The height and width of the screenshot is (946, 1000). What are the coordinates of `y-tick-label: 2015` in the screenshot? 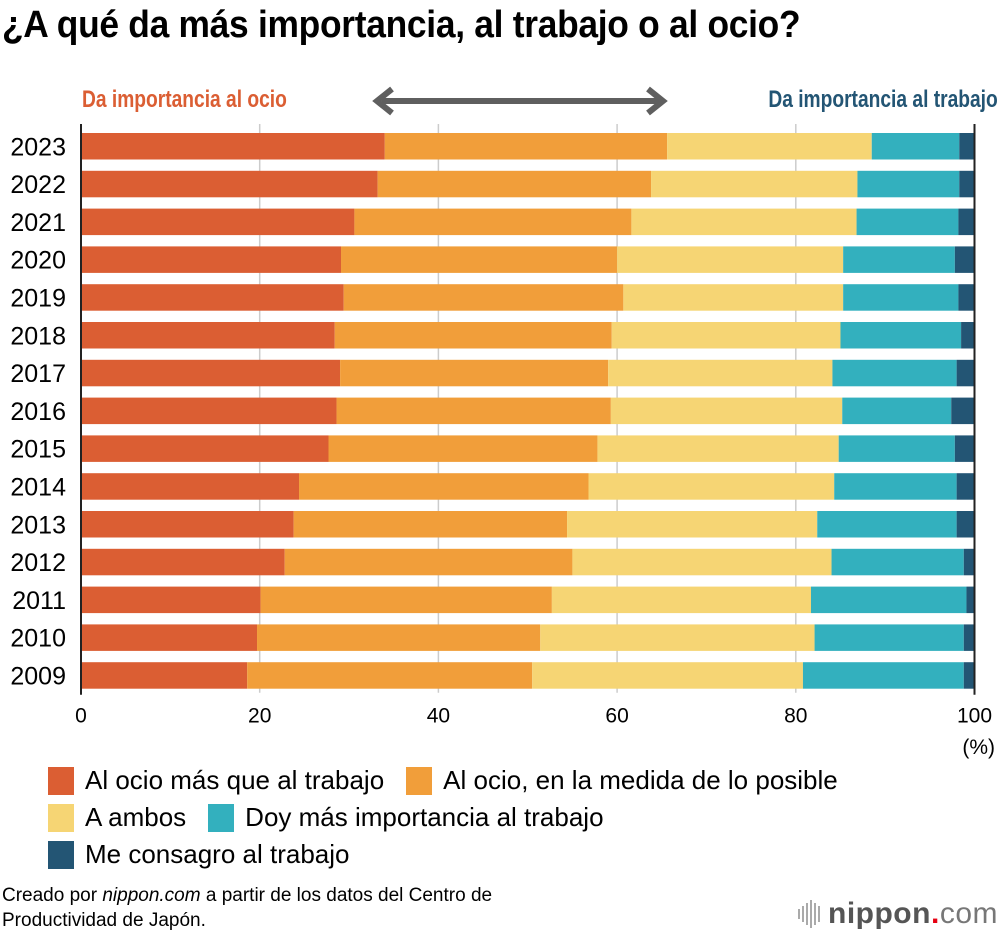 It's located at (38, 450).